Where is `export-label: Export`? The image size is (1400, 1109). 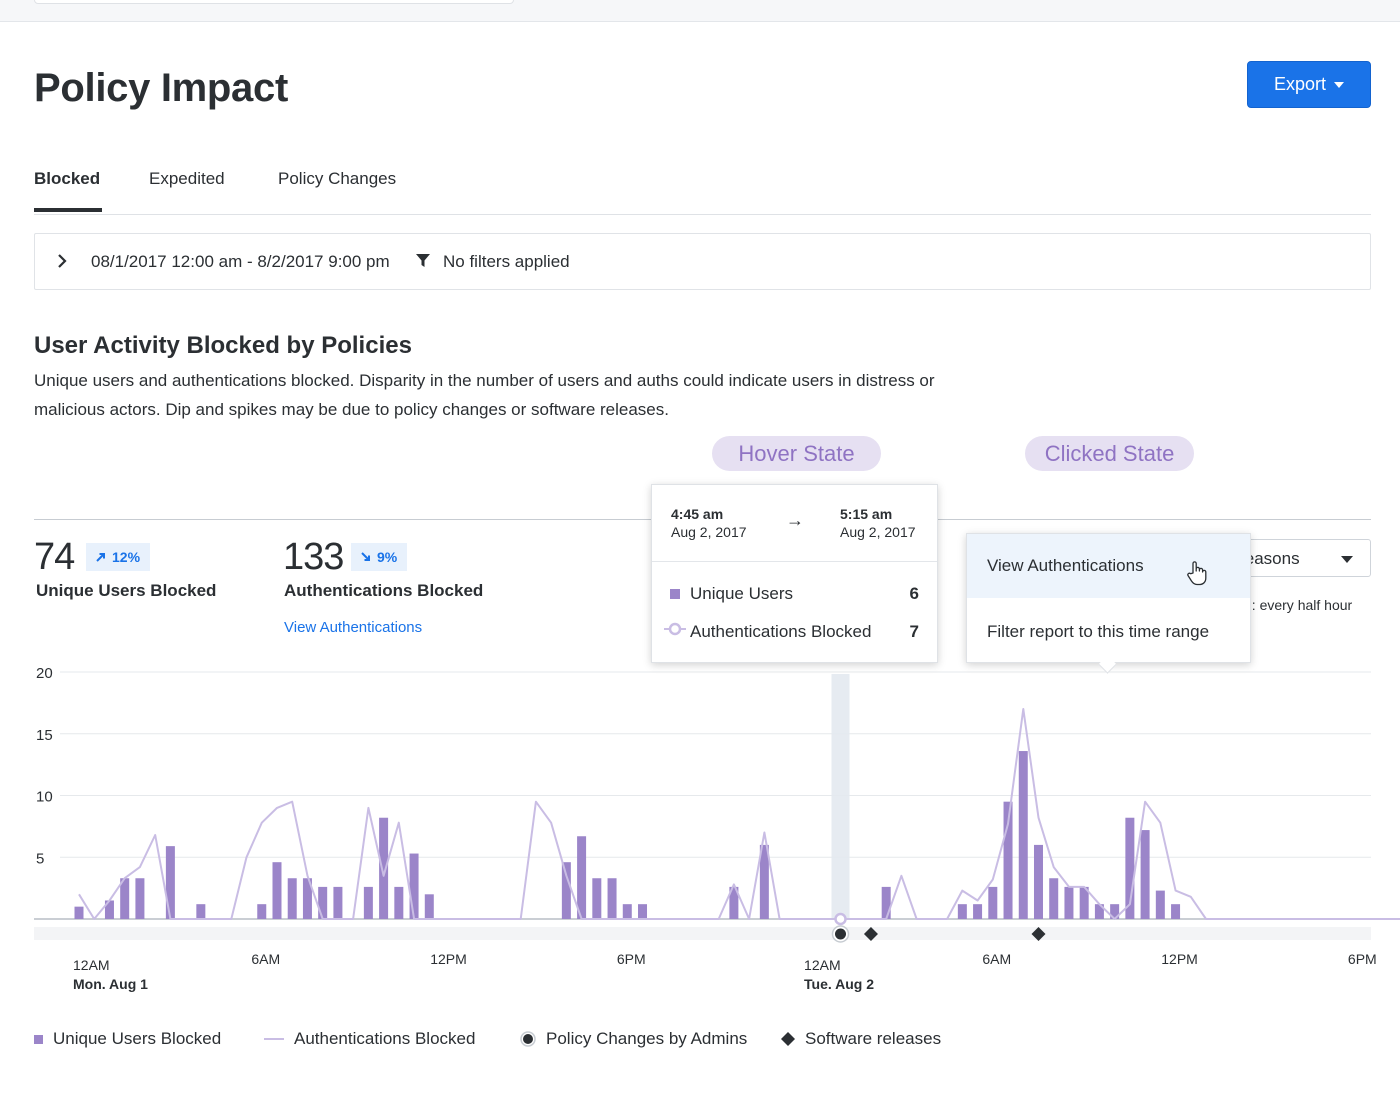 export-label: Export is located at coordinates (1300, 84).